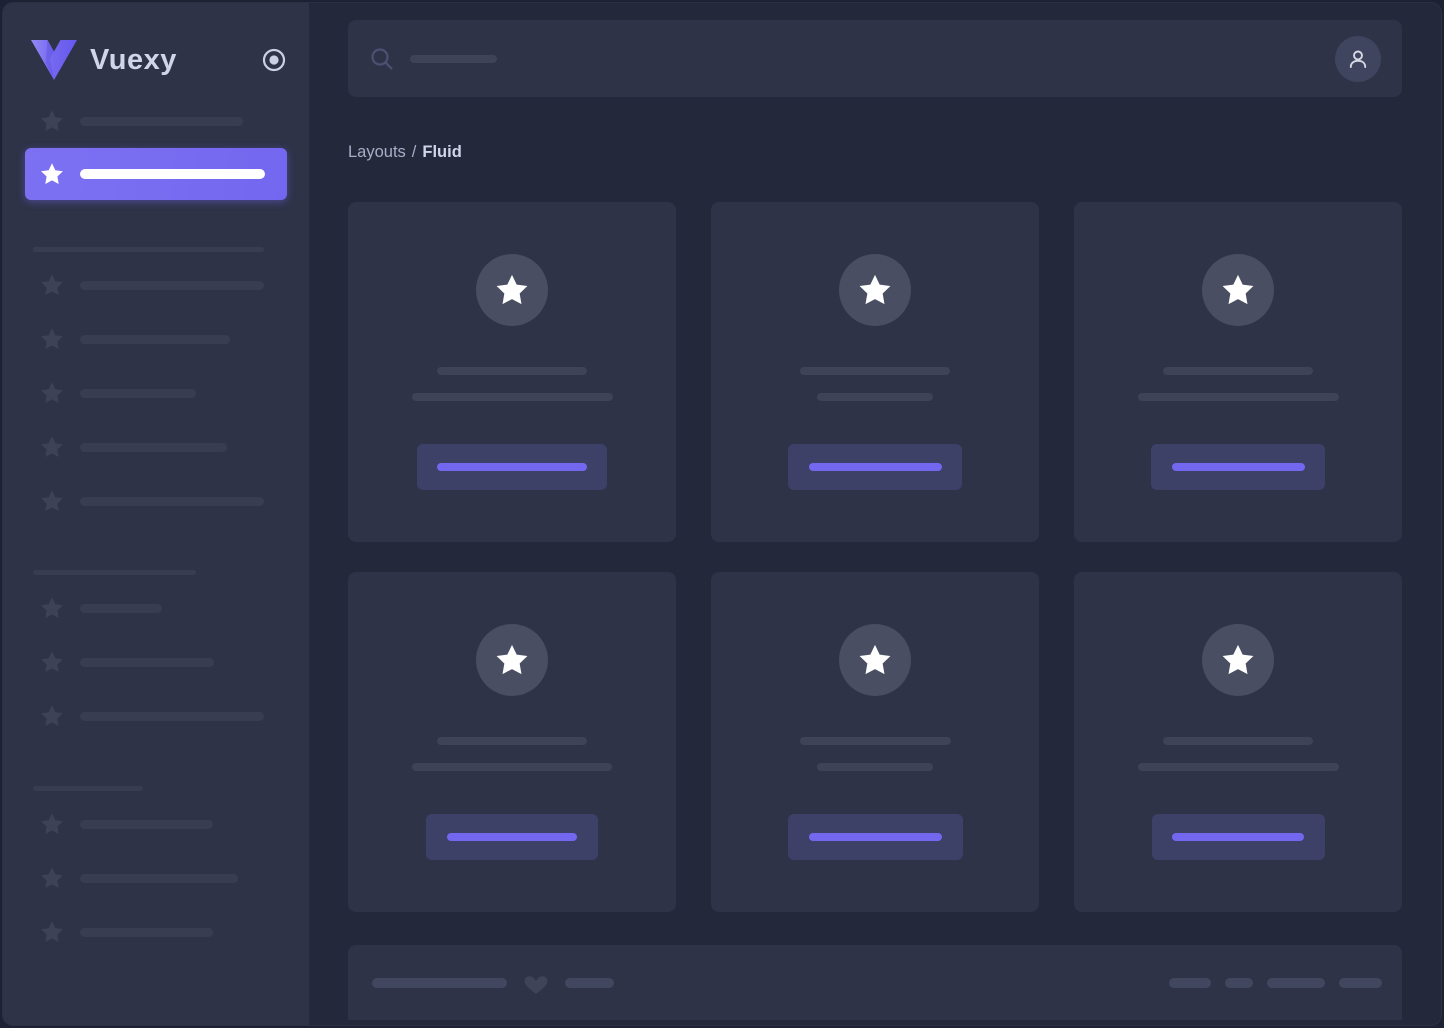  I want to click on vuexy-logo-icon, so click(54, 60).